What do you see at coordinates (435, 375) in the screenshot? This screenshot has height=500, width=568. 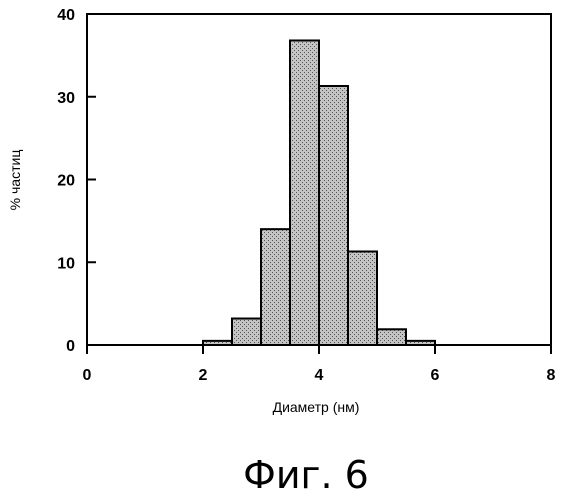 I see `x-tick-label-3: 6` at bounding box center [435, 375].